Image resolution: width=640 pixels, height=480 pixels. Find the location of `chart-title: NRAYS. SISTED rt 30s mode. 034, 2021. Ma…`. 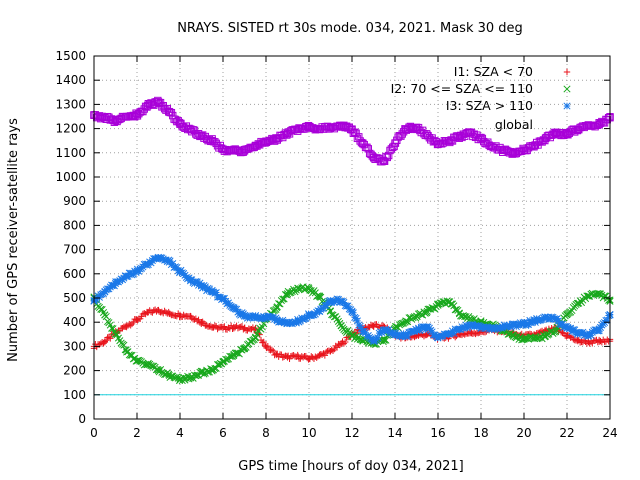

chart-title: NRAYS. SISTED rt 30s mode. 034, 2021. Ma… is located at coordinates (350, 28).